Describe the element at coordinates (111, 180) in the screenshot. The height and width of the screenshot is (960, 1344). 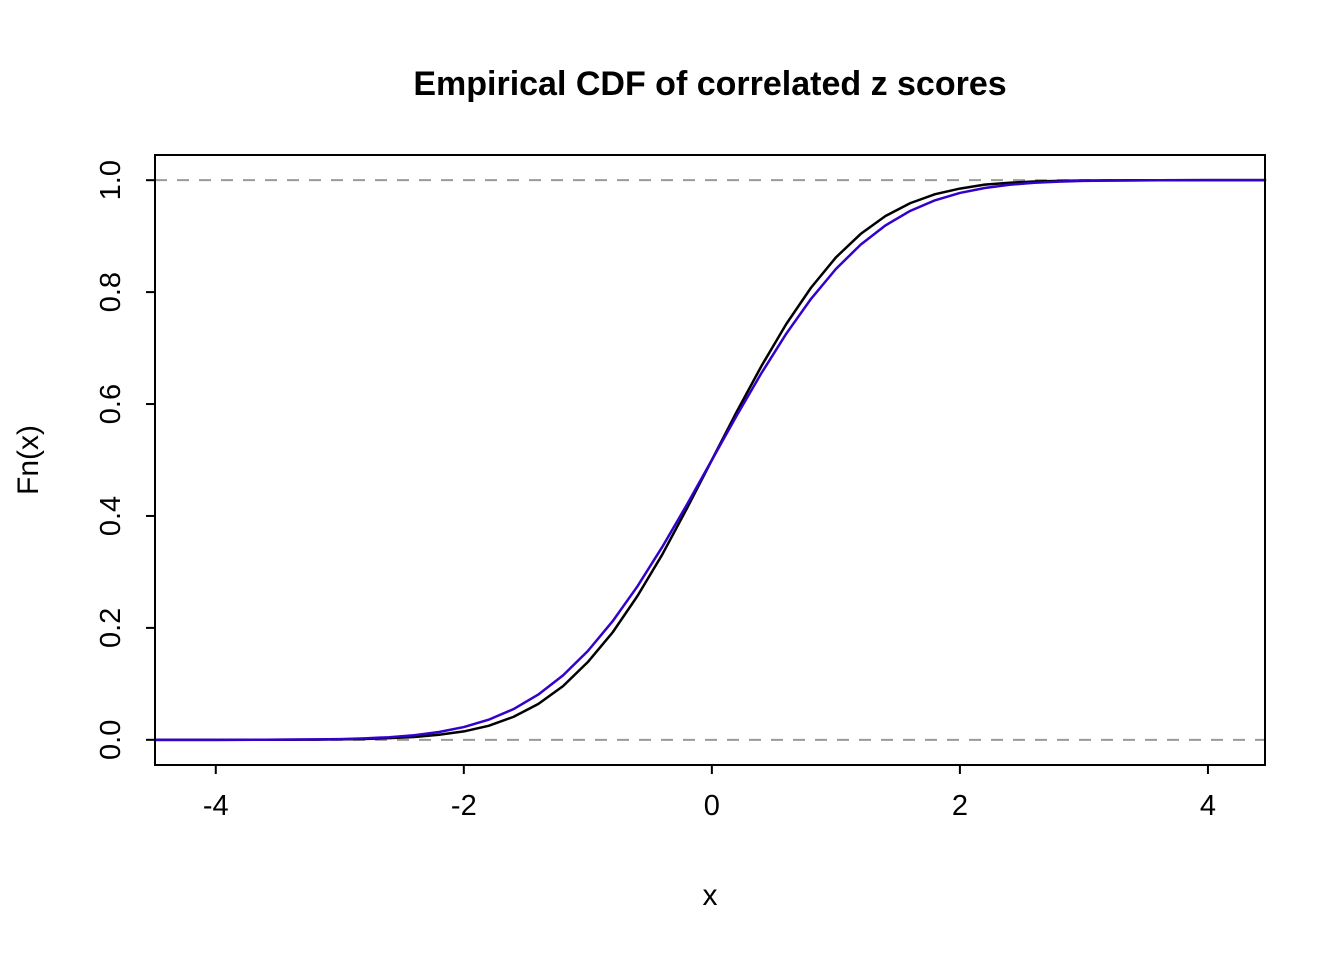
I see `y-tick-label: 1.0` at that location.